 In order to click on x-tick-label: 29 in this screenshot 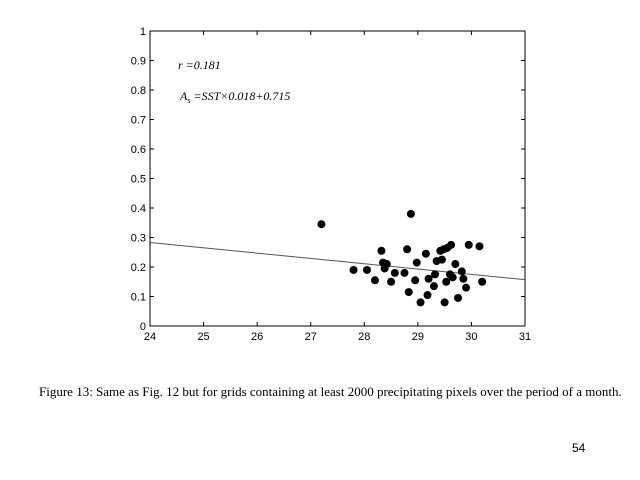, I will do `click(418, 337)`.